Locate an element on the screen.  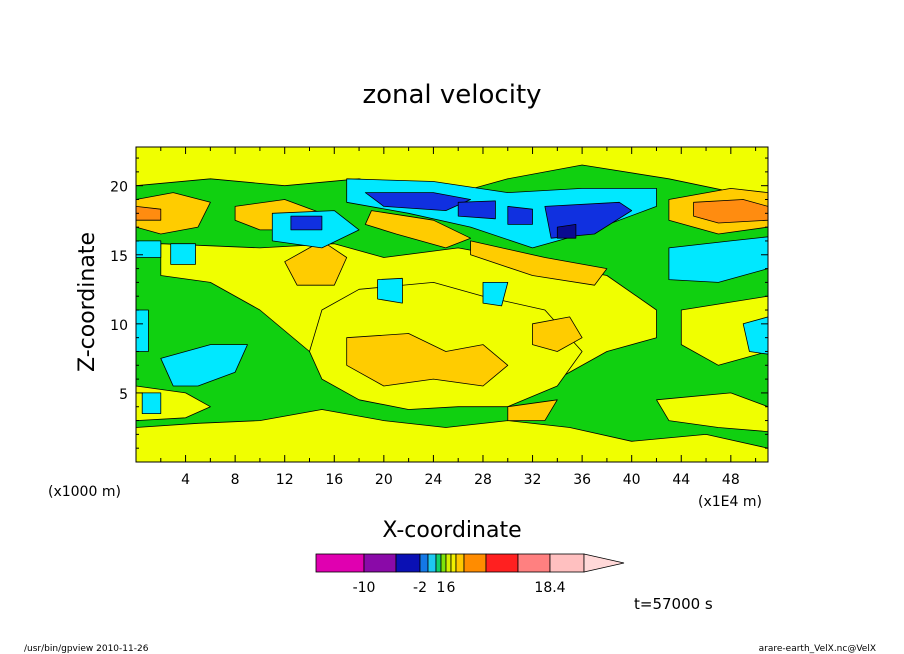
colorbar-tick-label: -10 is located at coordinates (364, 588).